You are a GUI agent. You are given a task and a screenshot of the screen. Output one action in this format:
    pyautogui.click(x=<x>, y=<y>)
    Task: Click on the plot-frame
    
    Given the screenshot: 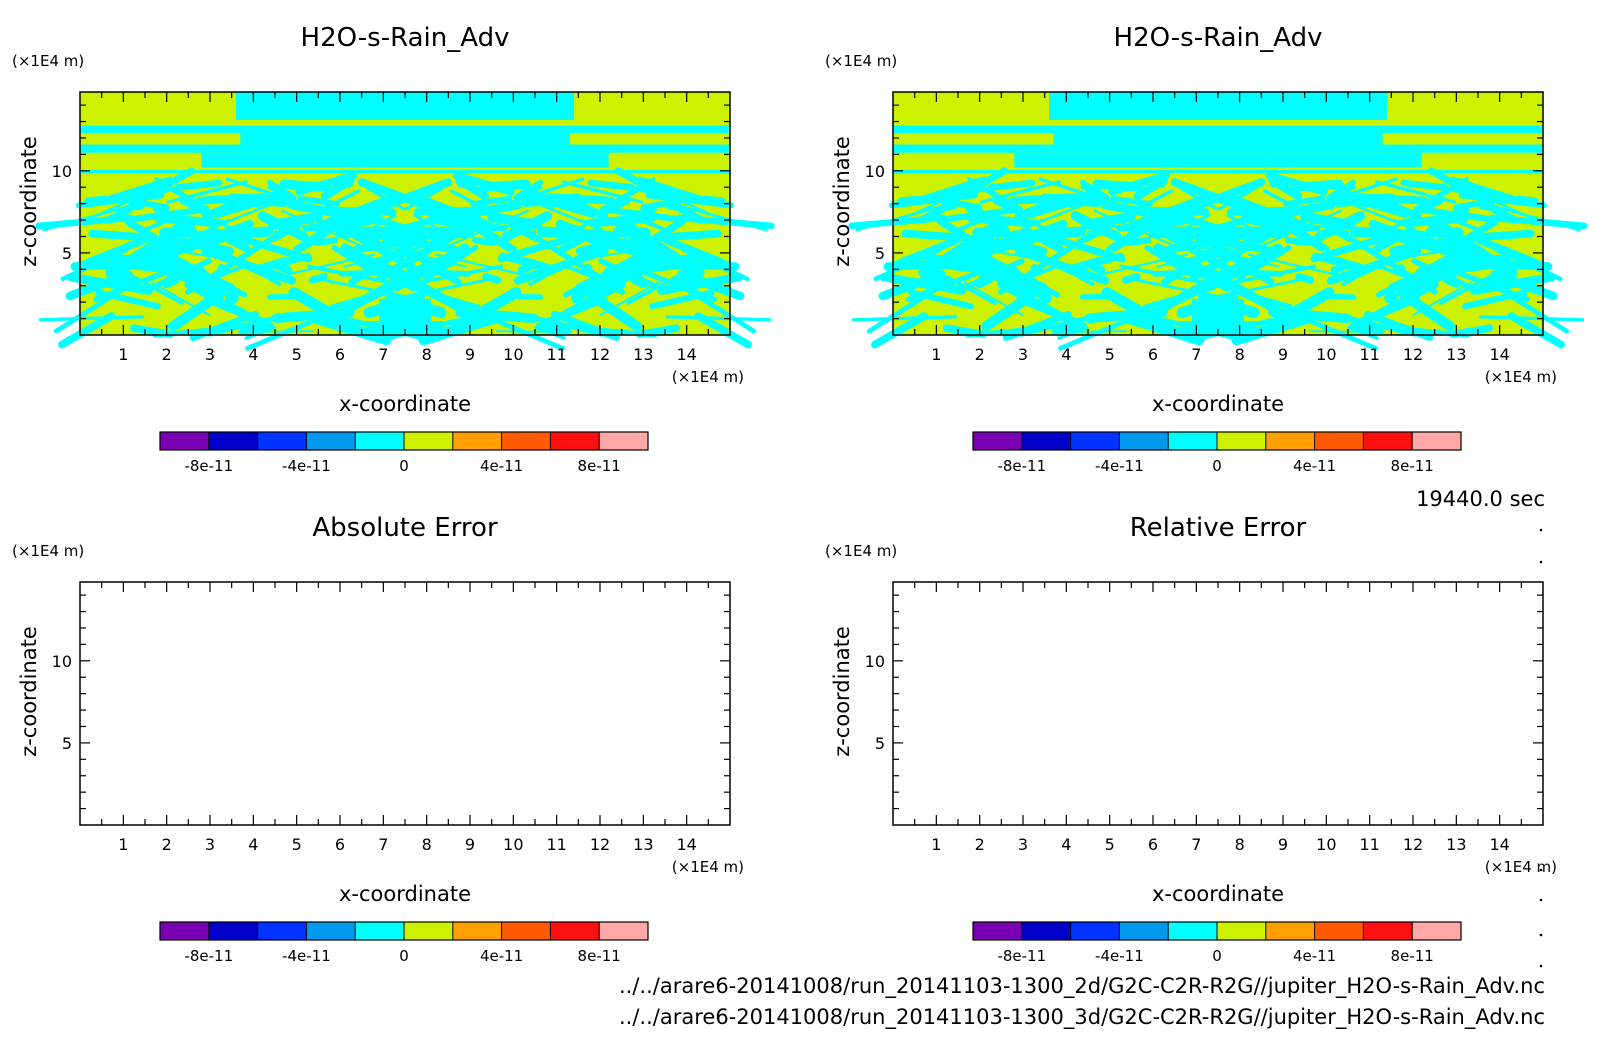 What is the action you would take?
    pyautogui.click(x=405, y=703)
    